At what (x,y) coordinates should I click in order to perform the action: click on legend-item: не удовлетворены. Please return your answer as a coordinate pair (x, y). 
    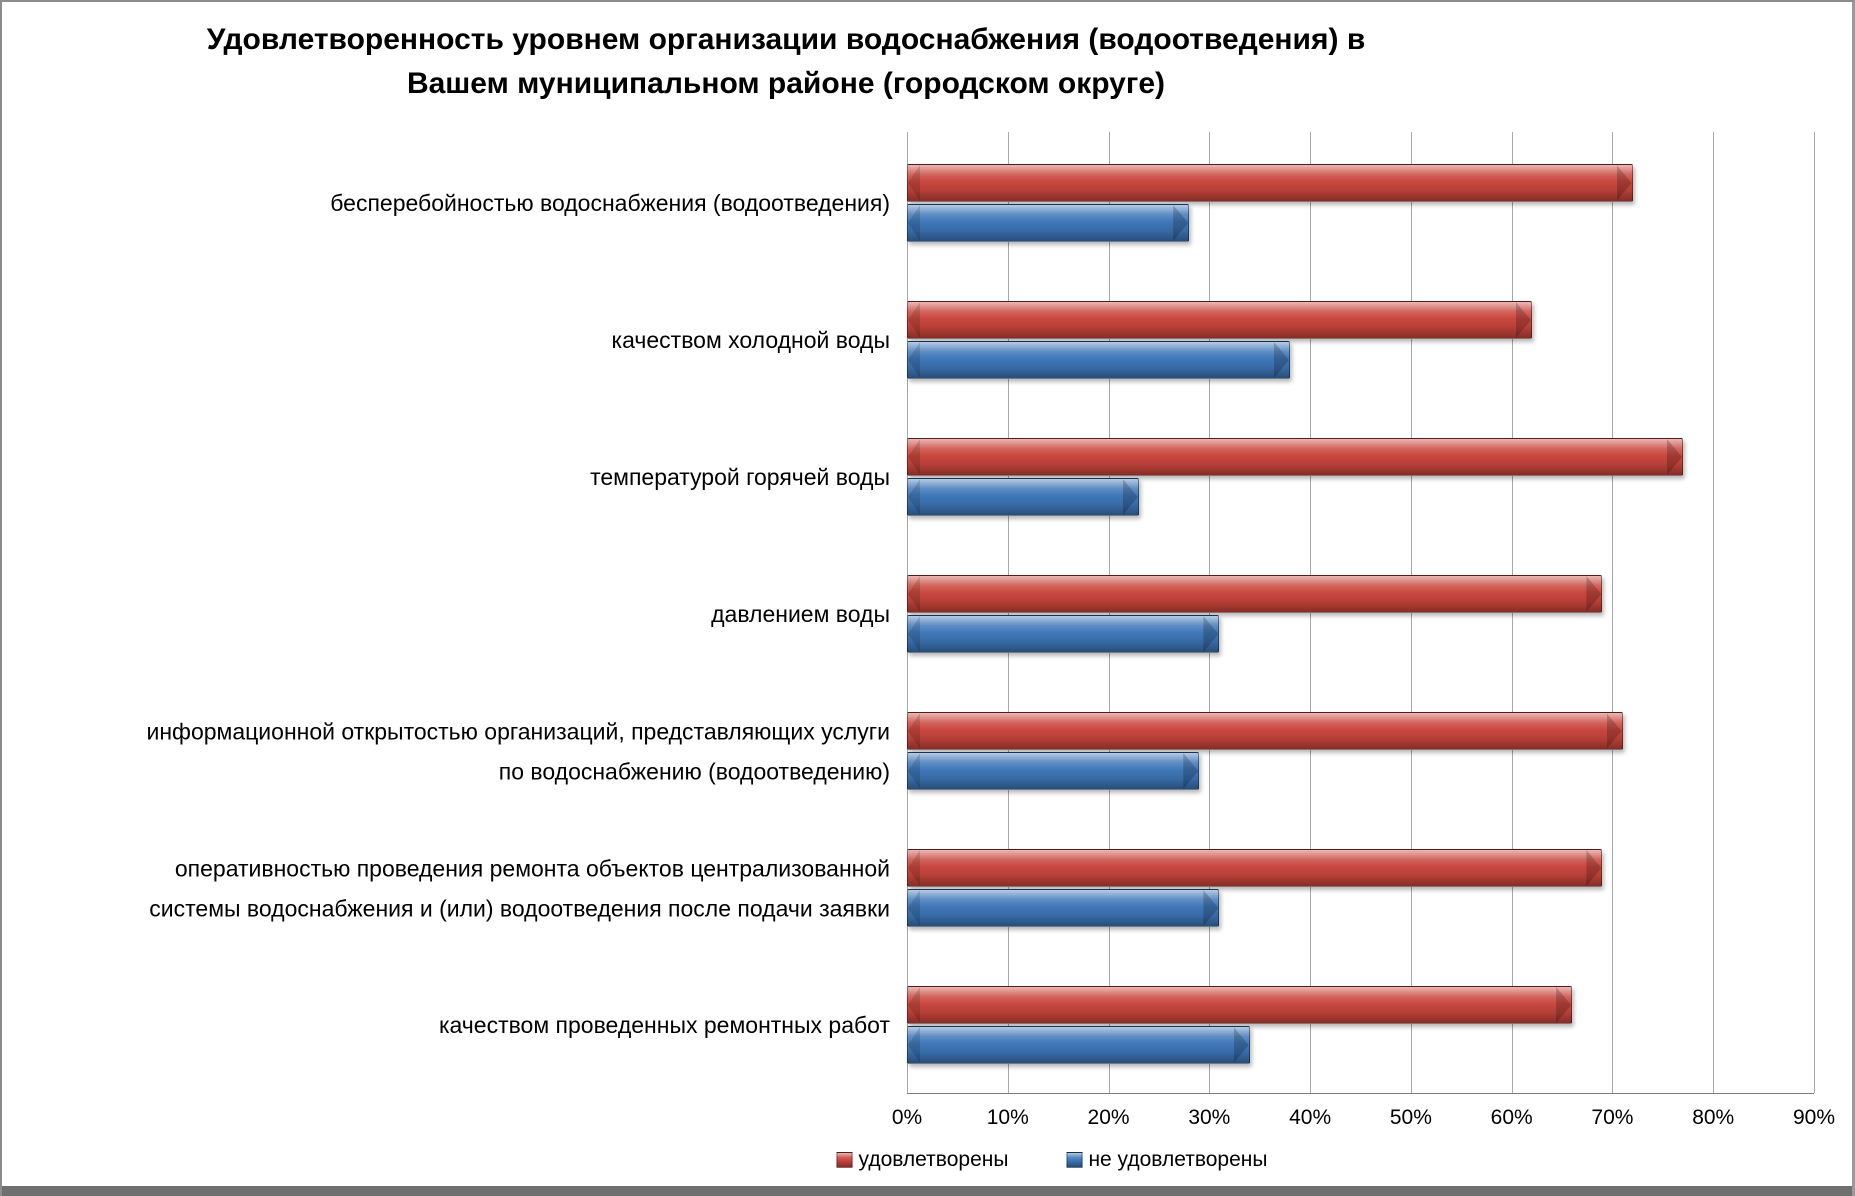
    Looking at the image, I should click on (1166, 1160).